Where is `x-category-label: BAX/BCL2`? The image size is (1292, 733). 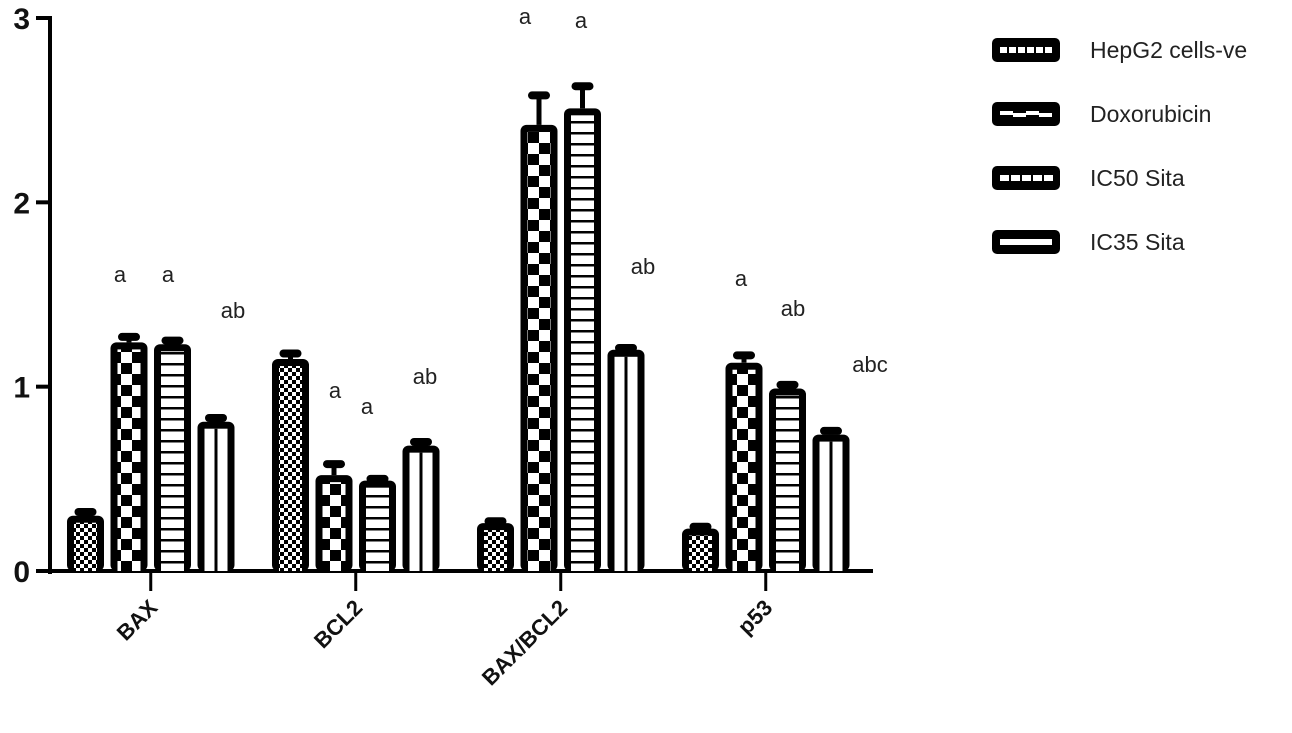 x-category-label: BAX/BCL2 is located at coordinates (524, 642).